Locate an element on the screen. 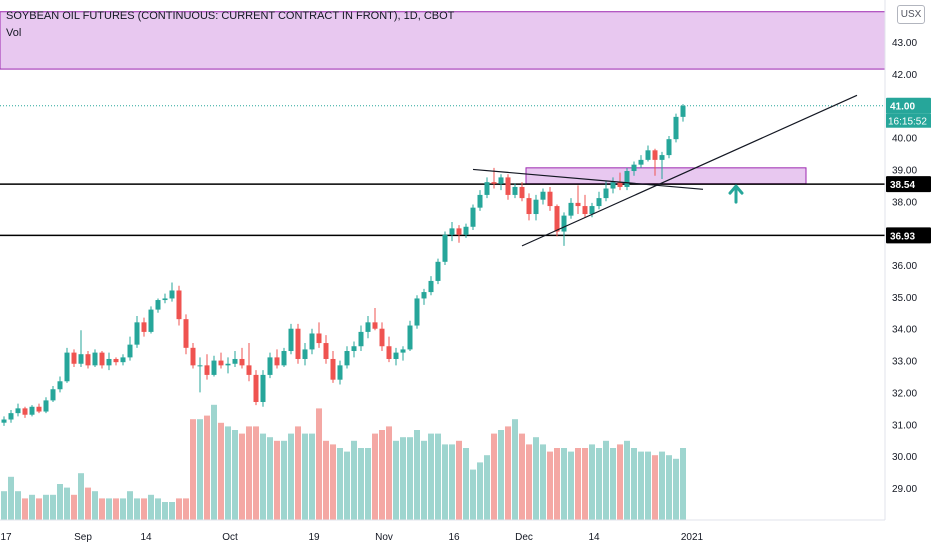  price-tick-label: 38.00 is located at coordinates (904, 202).